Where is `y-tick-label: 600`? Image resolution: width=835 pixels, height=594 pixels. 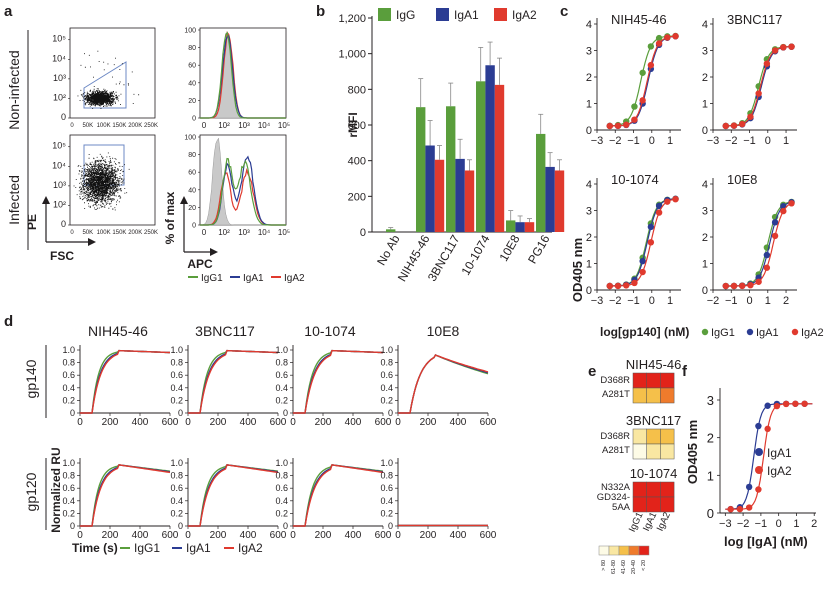 y-tick-label: 600 is located at coordinates (357, 126).